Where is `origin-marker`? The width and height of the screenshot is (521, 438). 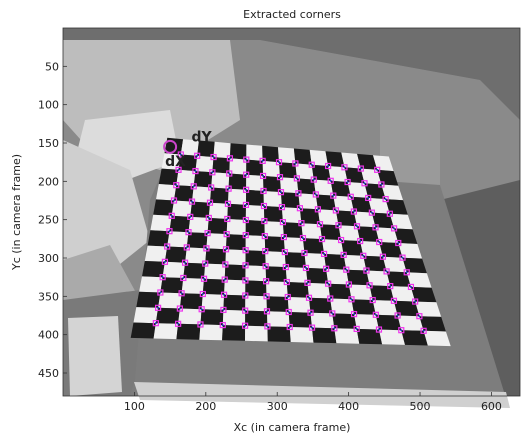 origin-marker is located at coordinates (170, 146).